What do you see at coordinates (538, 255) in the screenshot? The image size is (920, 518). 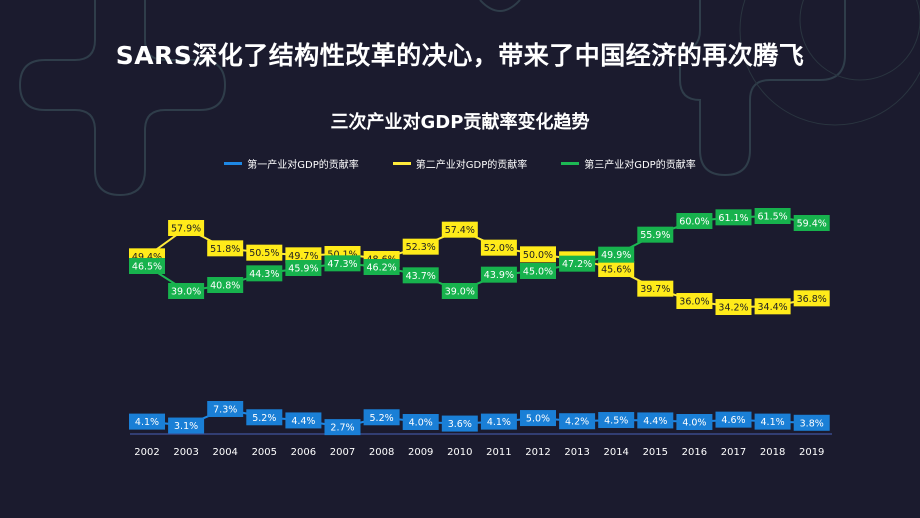 I see `data-label-secondary: 50.0%` at bounding box center [538, 255].